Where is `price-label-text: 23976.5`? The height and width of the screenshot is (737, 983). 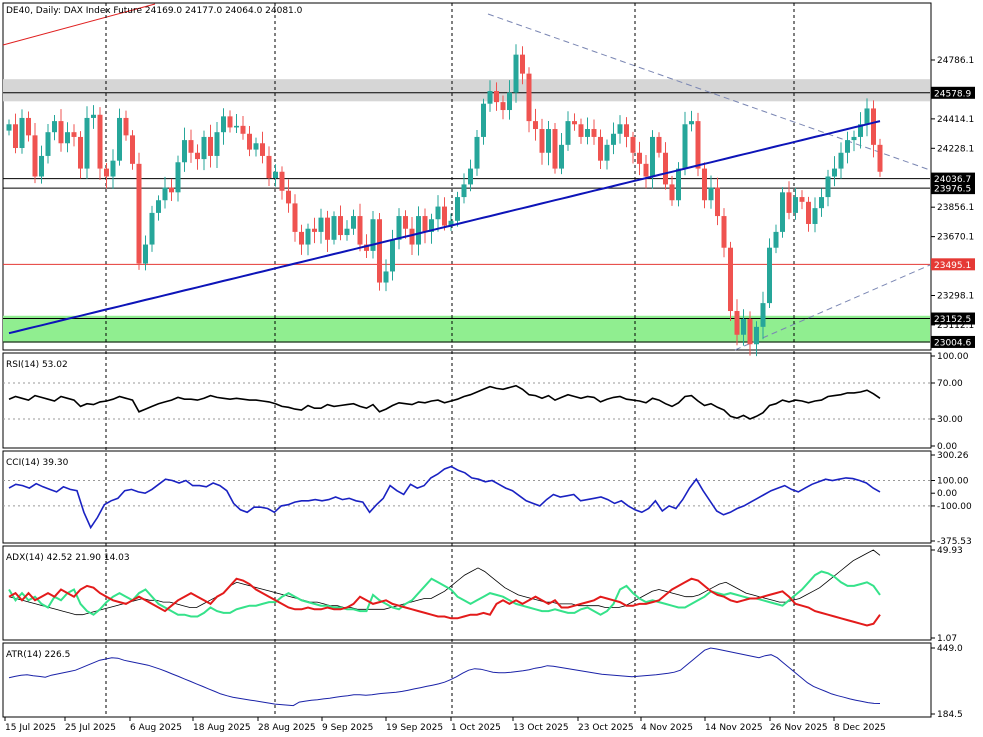 price-label-text: 23976.5 is located at coordinates (952, 190).